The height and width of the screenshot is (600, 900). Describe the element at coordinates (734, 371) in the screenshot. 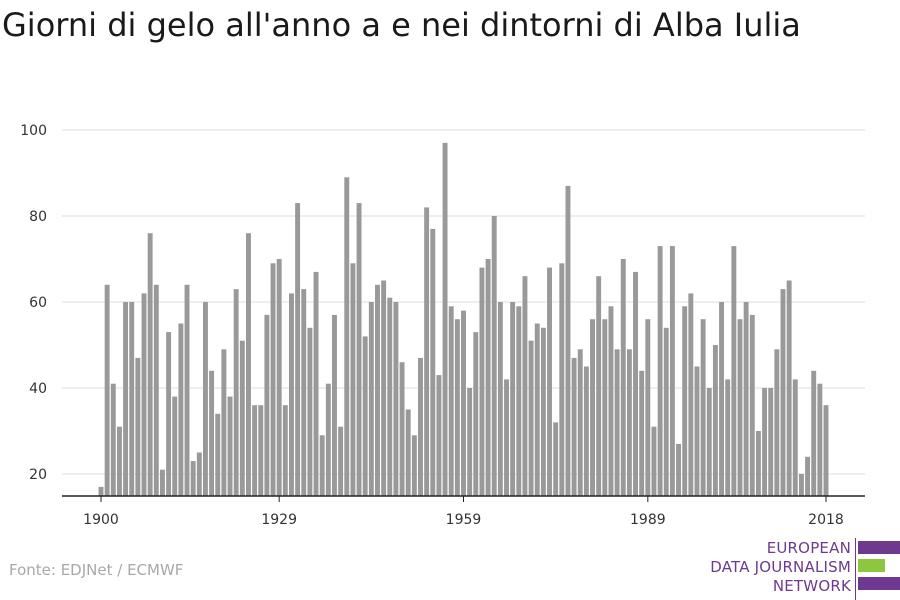

I see `bar-2003` at that location.